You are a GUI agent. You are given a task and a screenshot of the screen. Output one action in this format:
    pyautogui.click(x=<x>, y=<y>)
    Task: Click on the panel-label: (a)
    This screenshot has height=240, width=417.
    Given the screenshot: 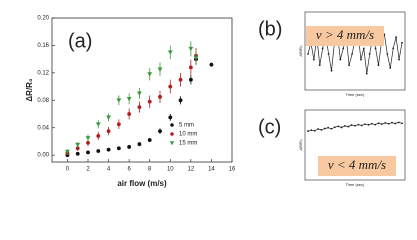 What is the action you would take?
    pyautogui.click(x=80, y=41)
    